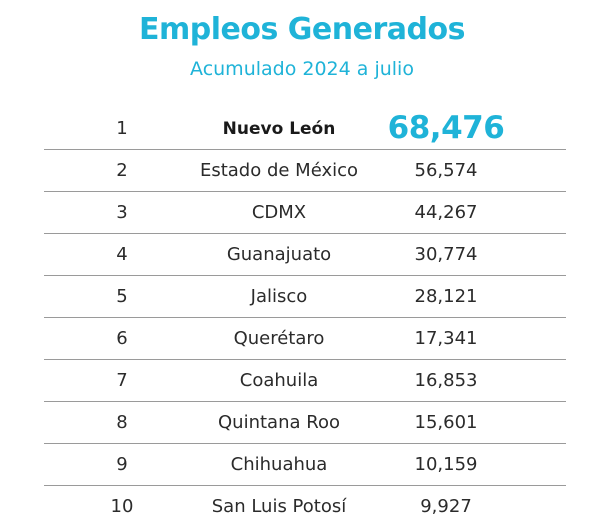 This screenshot has width=604, height=528. What do you see at coordinates (302, 69) in the screenshot?
I see `chart-subtitle: Acumulado 2024 a julio` at bounding box center [302, 69].